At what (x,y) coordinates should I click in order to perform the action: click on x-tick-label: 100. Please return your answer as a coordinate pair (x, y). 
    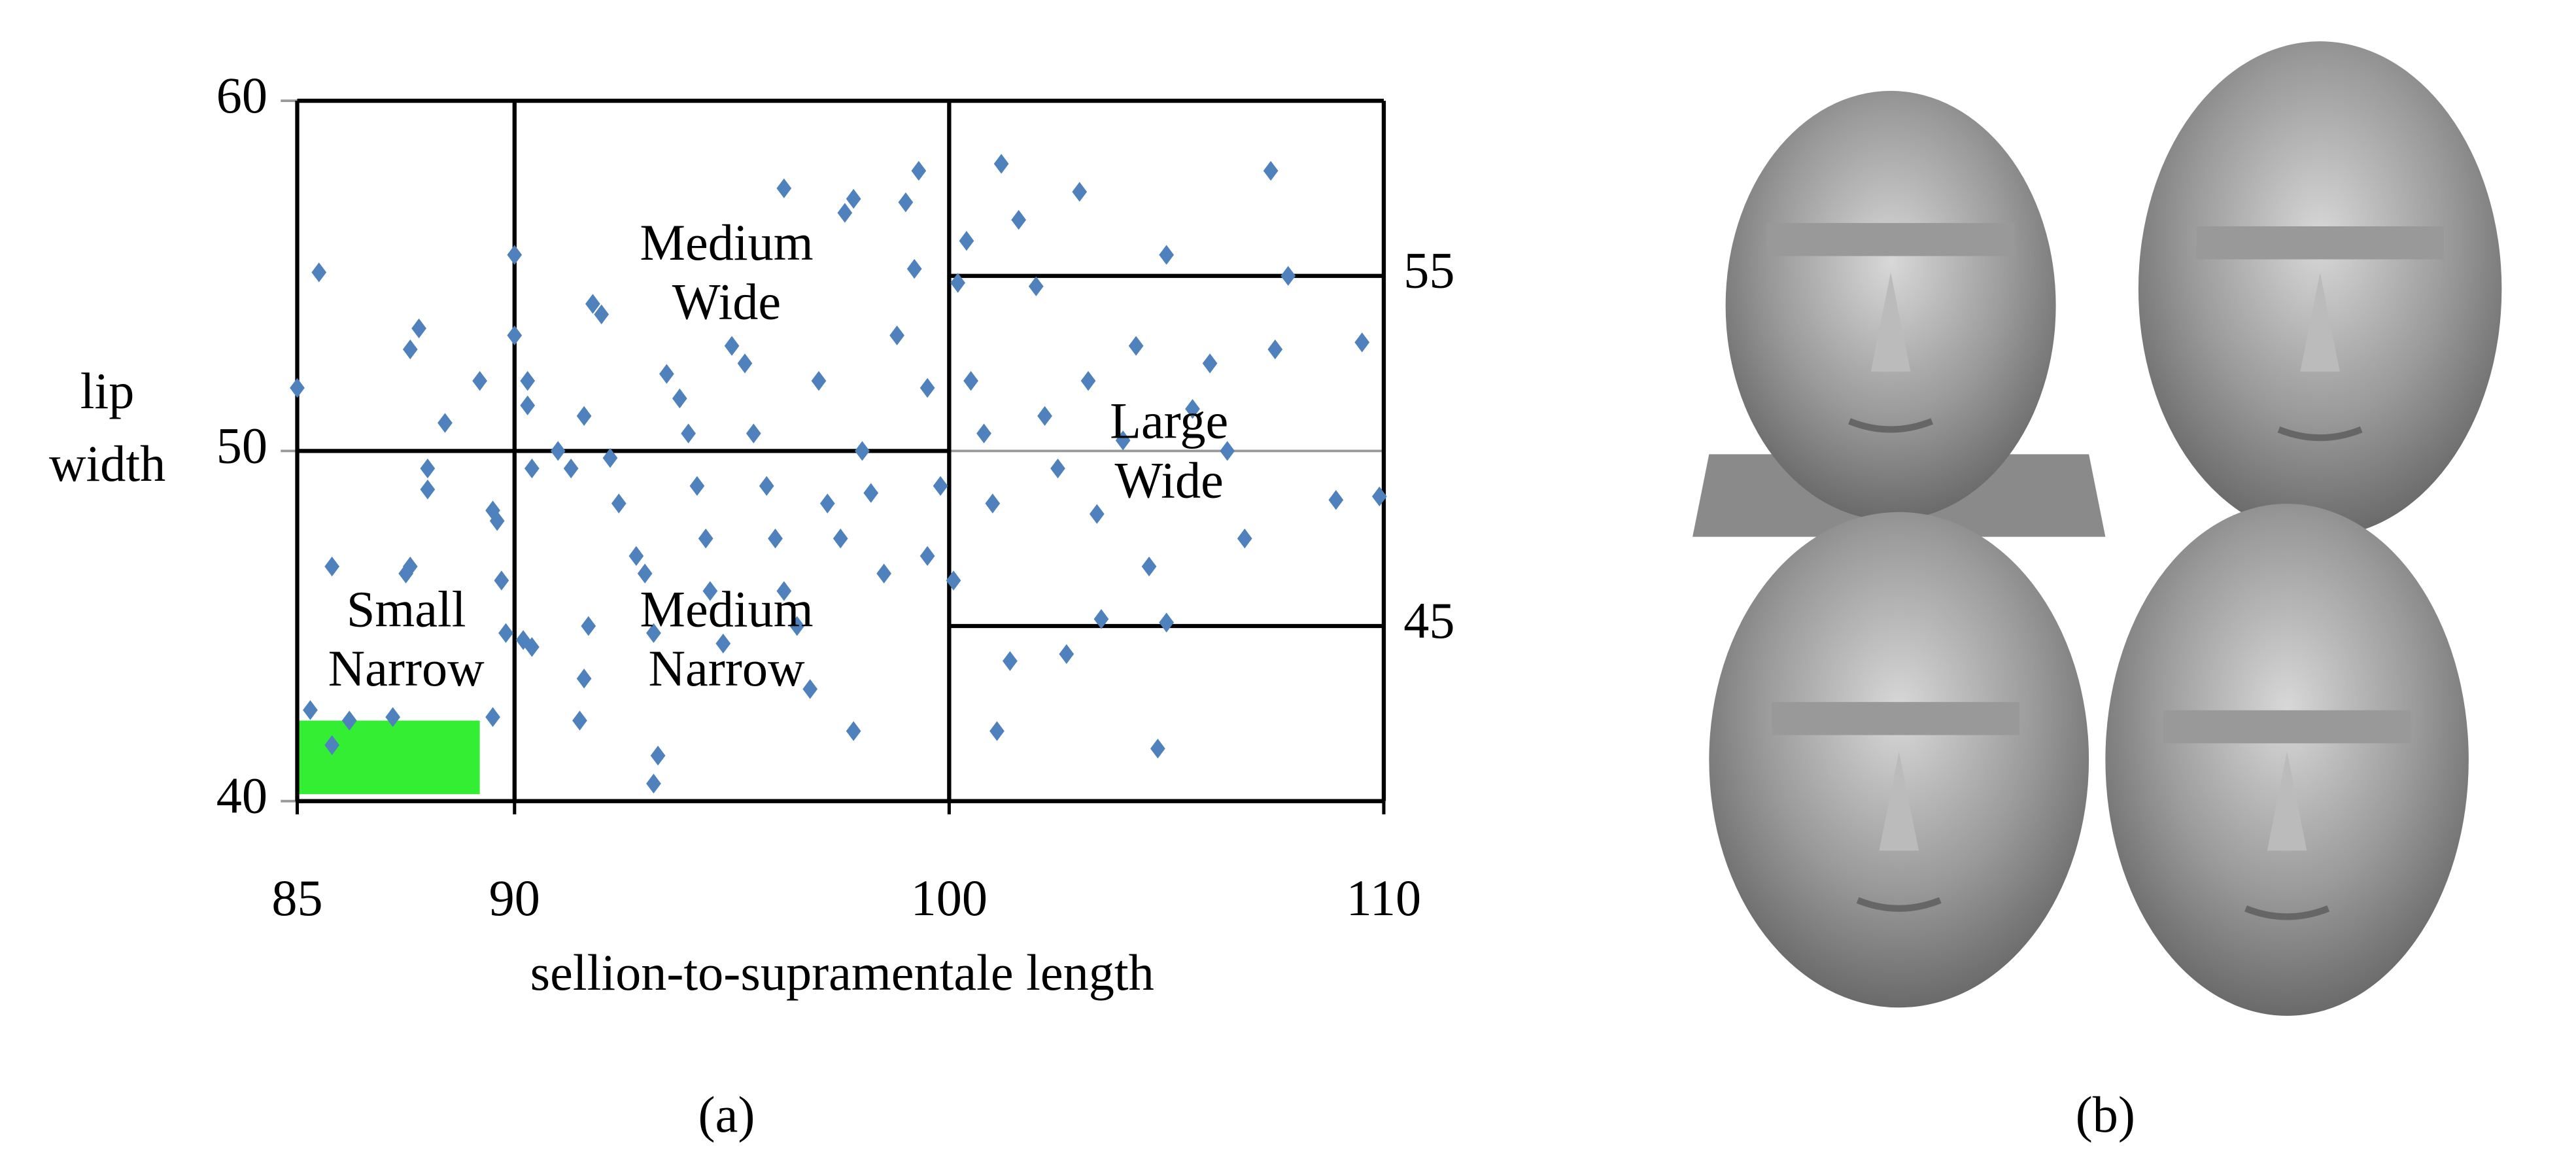
    Looking at the image, I should click on (949, 897).